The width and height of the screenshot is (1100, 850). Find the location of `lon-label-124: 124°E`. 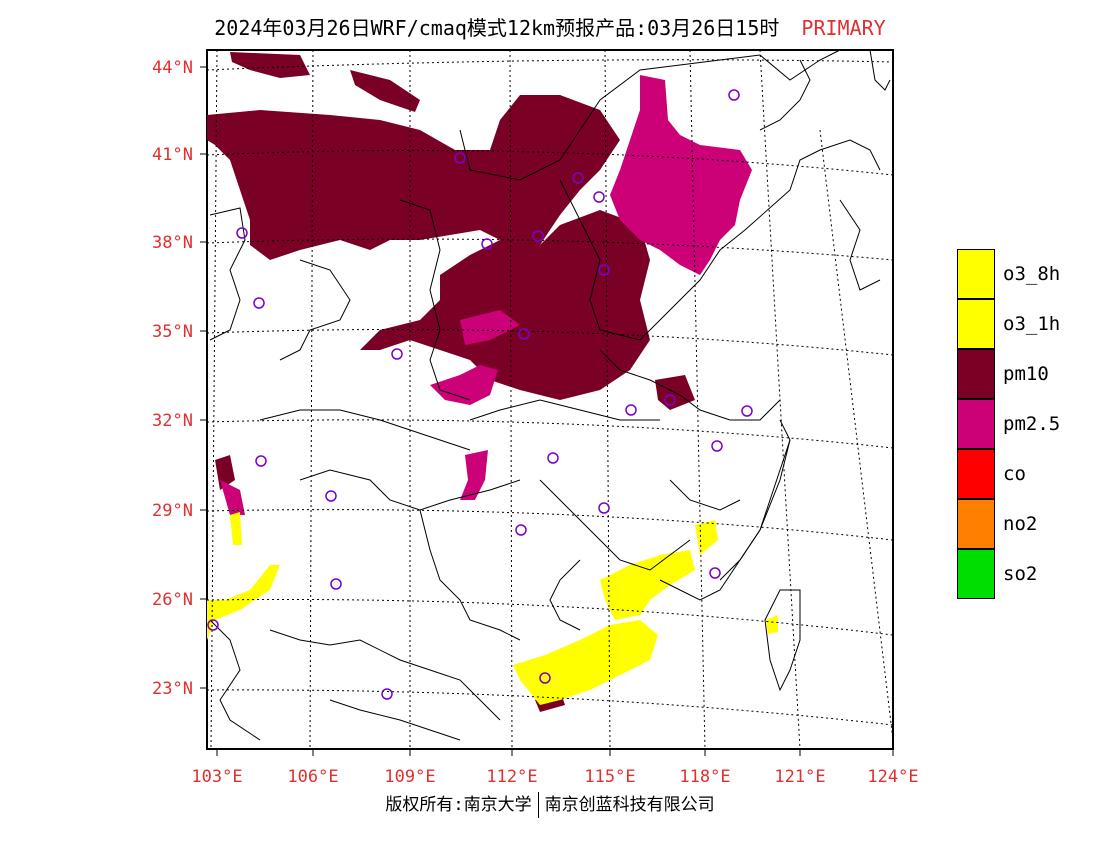

lon-label-124: 124°E is located at coordinates (892, 777).